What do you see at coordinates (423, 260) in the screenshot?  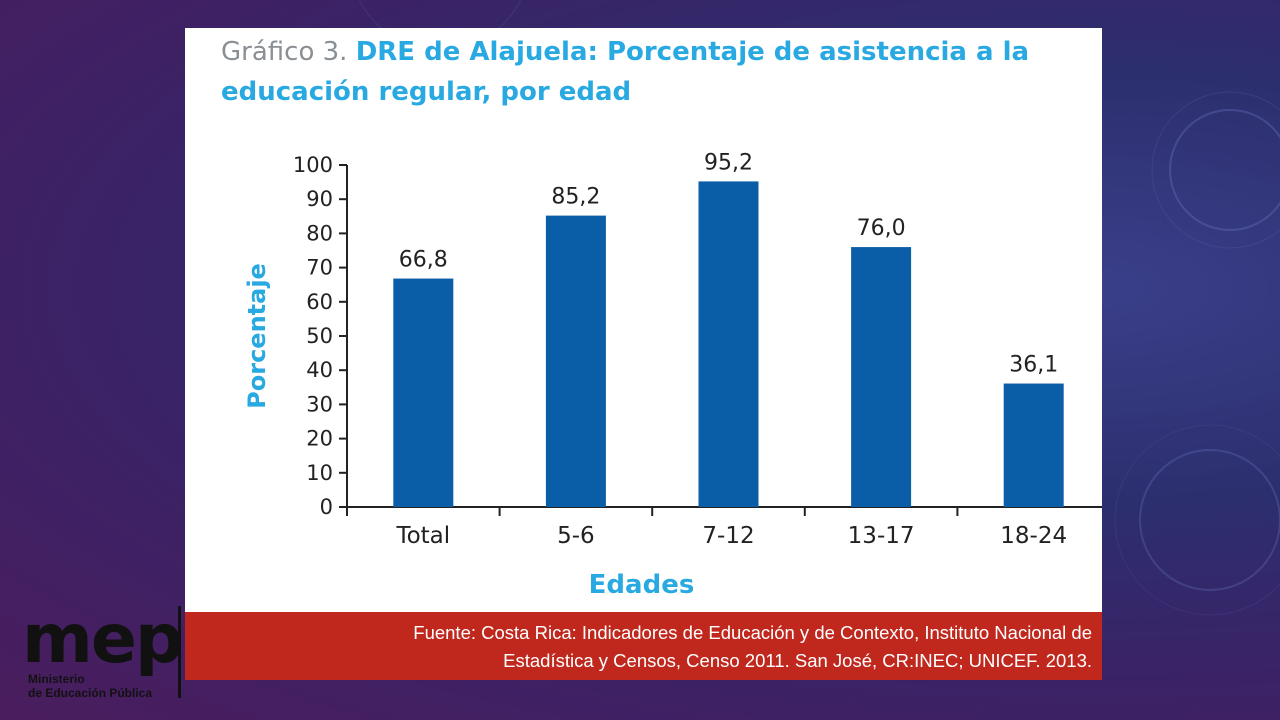 I see `data-label: 66,8` at bounding box center [423, 260].